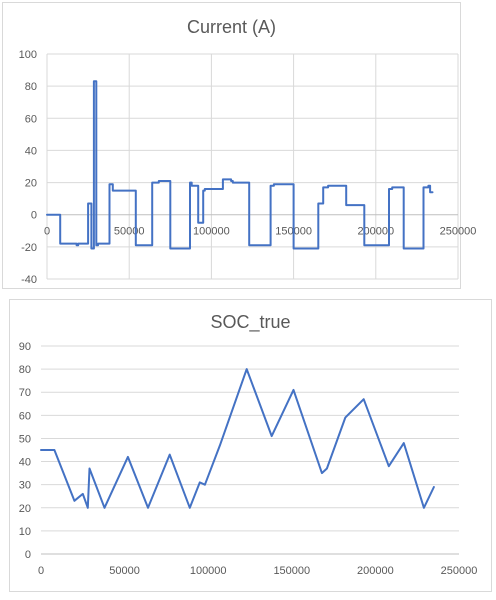 This screenshot has width=496, height=600. I want to click on chart-title: SOC_true, so click(250, 322).